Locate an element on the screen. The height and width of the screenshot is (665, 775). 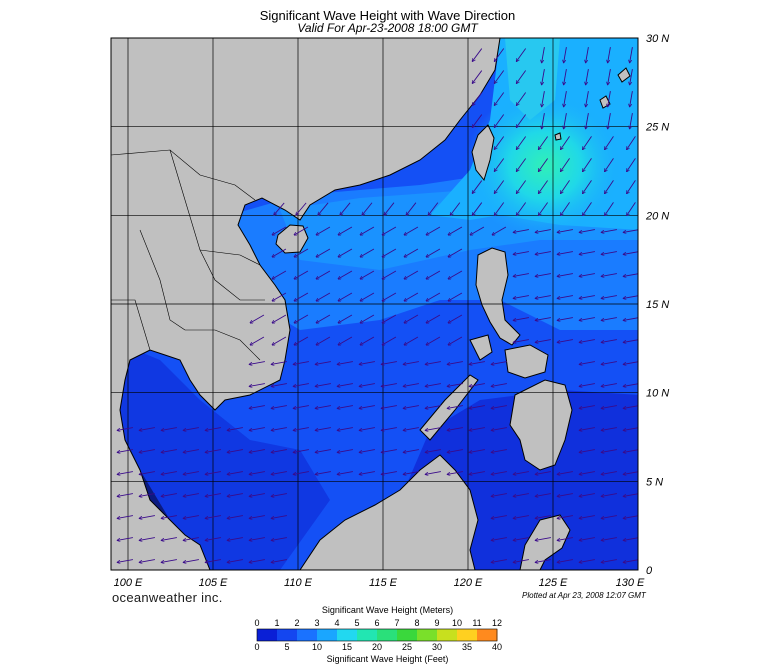
legend-meters-tick: 4 is located at coordinates (337, 623).